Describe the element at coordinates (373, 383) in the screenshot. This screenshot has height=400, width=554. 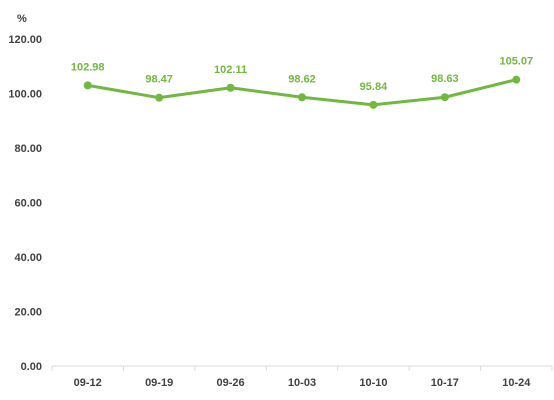
I see `x-tick-label: 10-10` at that location.